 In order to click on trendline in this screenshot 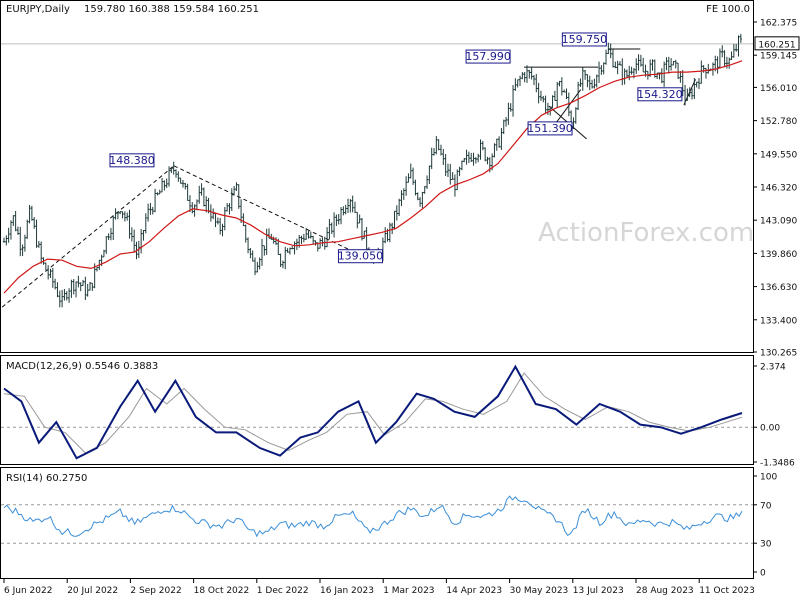, I will do `click(274, 214)`.